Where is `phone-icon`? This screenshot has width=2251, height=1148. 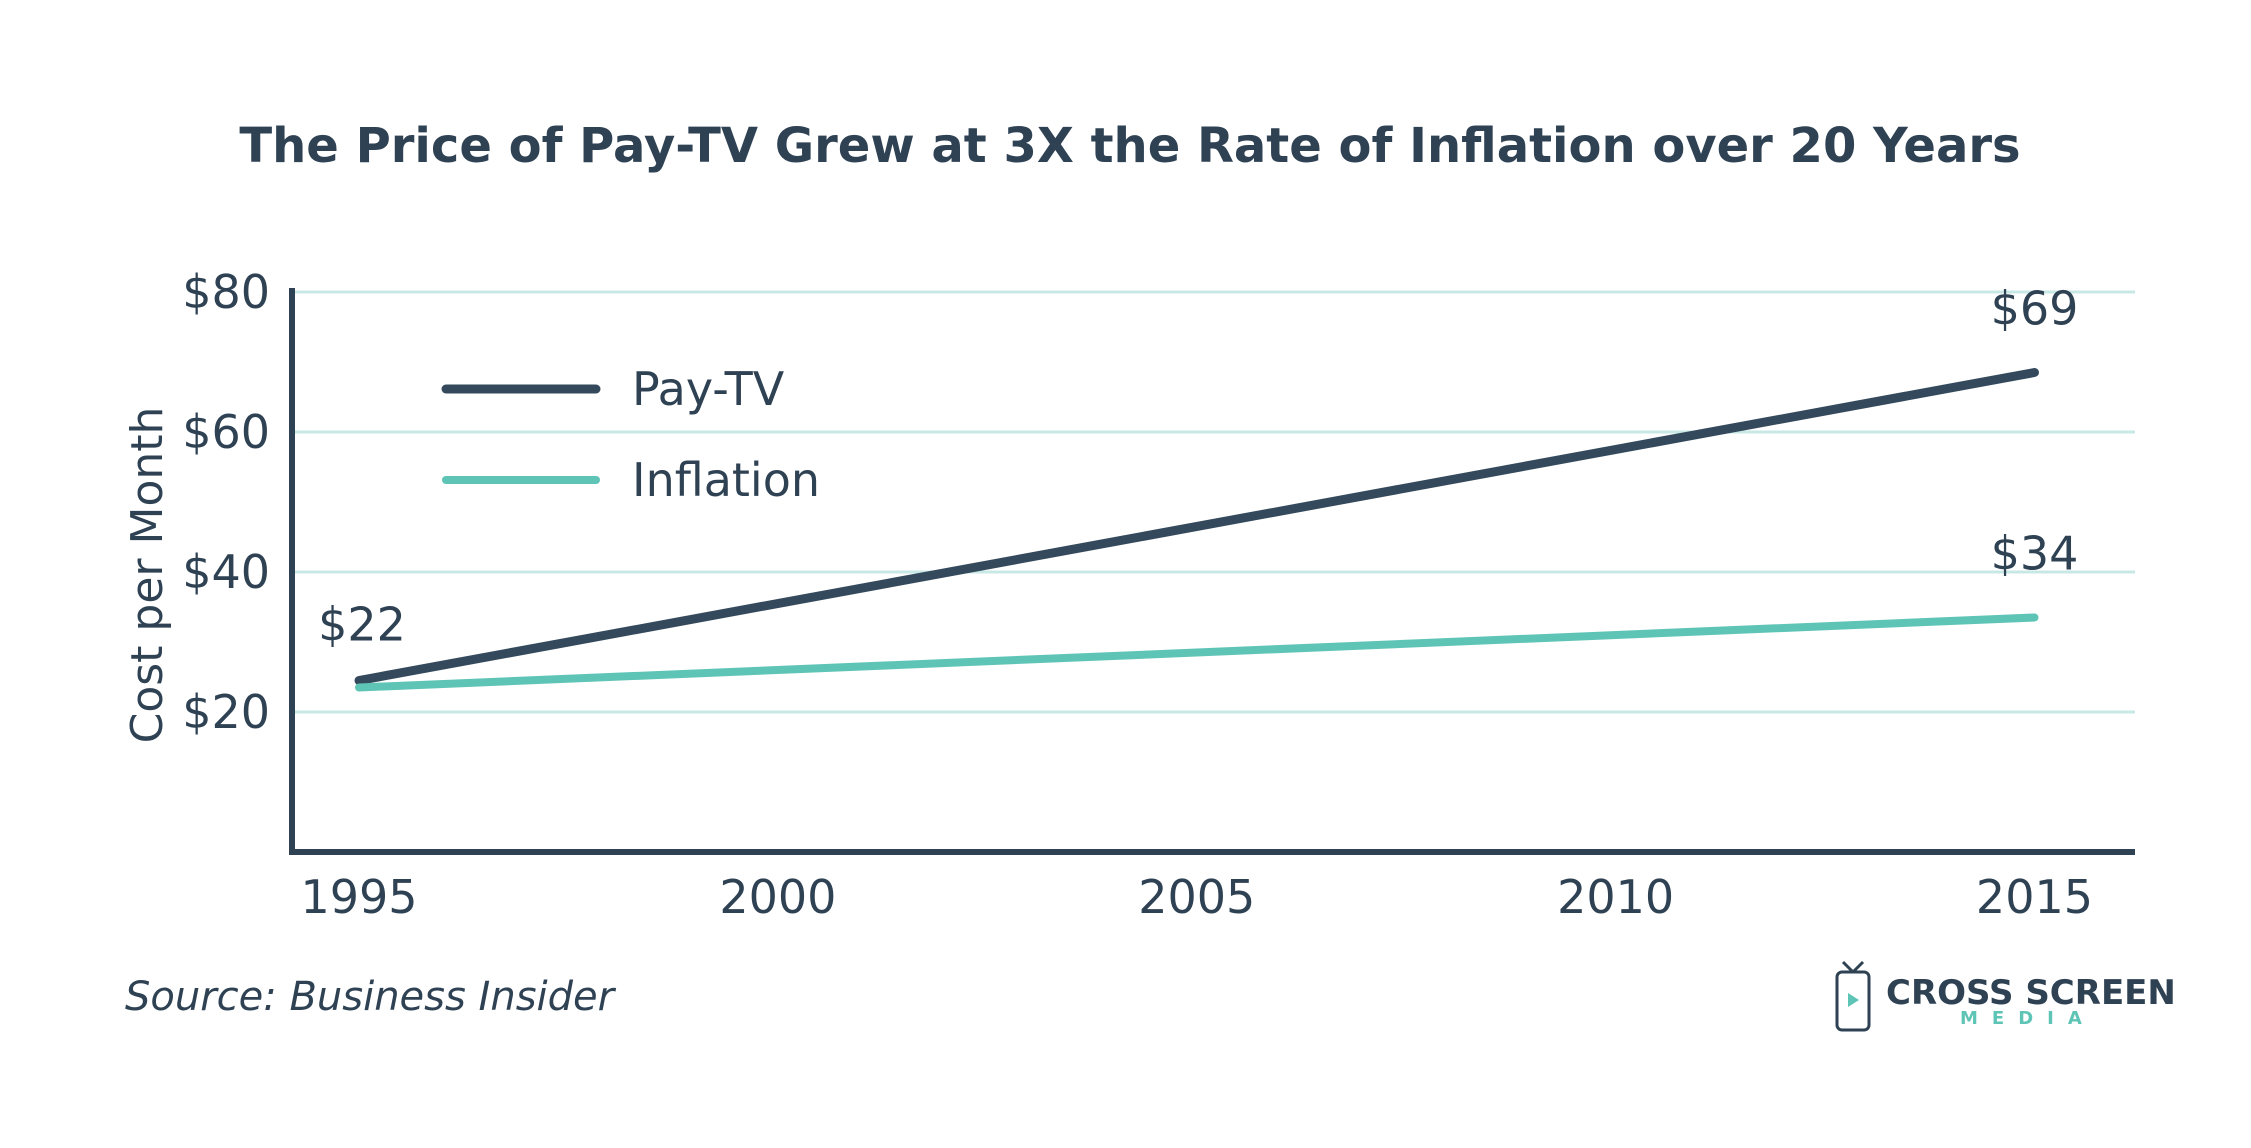
phone-icon is located at coordinates (1853, 996).